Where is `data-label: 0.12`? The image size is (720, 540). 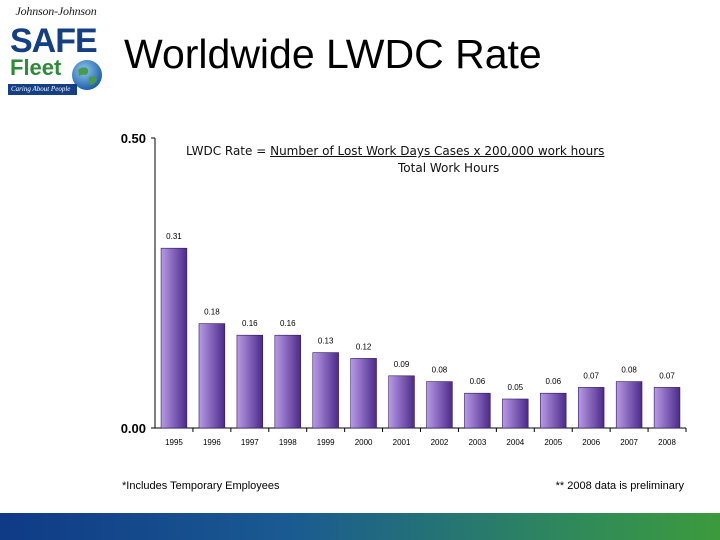
data-label: 0.12 is located at coordinates (364, 346).